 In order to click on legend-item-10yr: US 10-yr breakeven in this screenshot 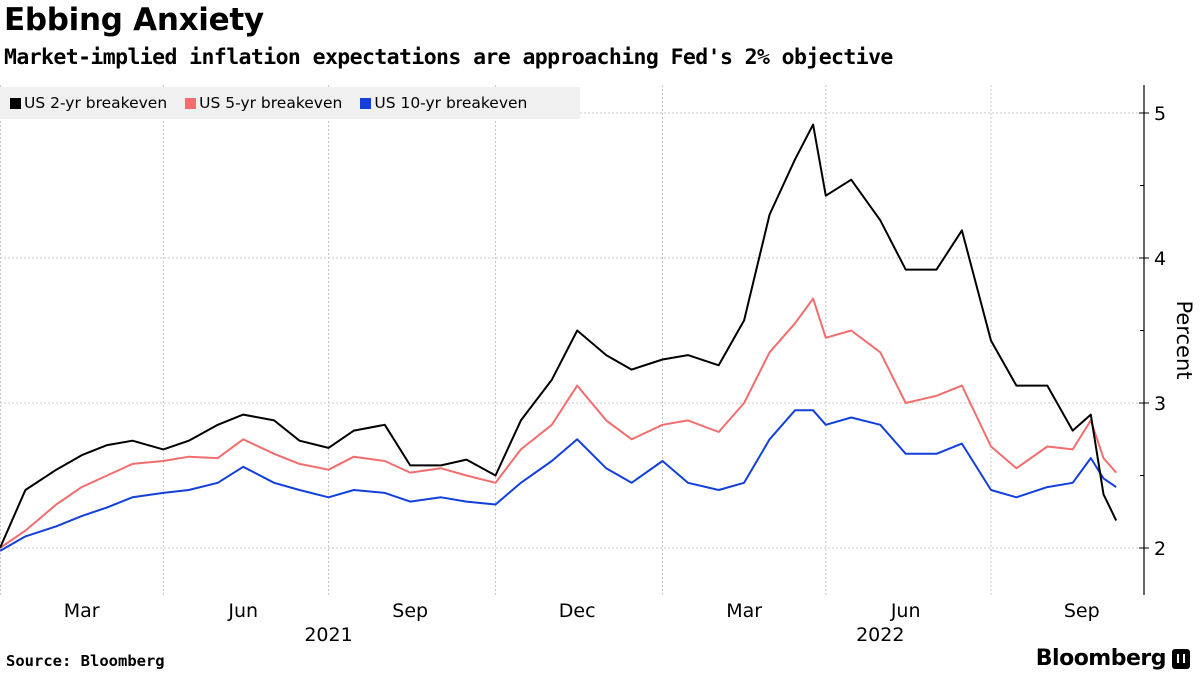, I will do `click(443, 103)`.